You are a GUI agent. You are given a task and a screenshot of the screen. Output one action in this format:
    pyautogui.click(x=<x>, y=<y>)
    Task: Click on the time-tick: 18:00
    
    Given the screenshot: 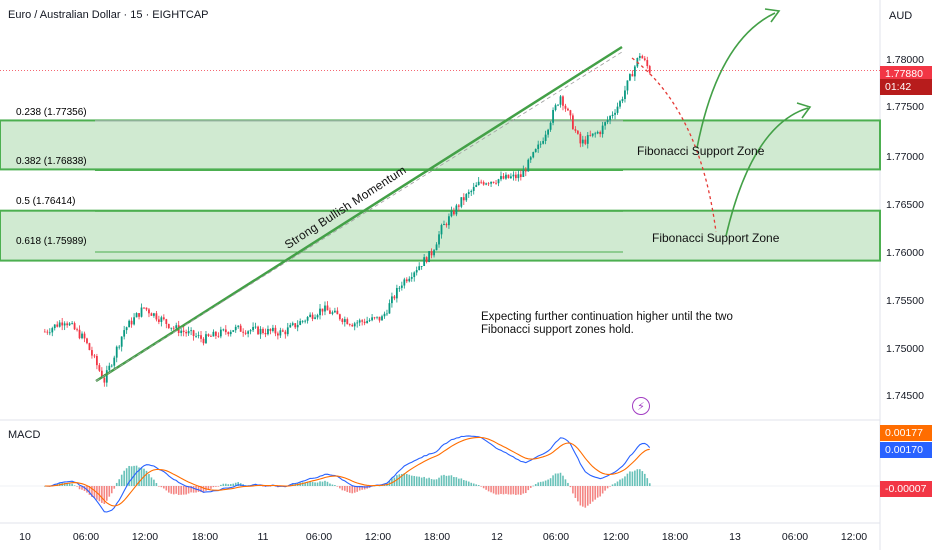 What is the action you would take?
    pyautogui.click(x=675, y=537)
    